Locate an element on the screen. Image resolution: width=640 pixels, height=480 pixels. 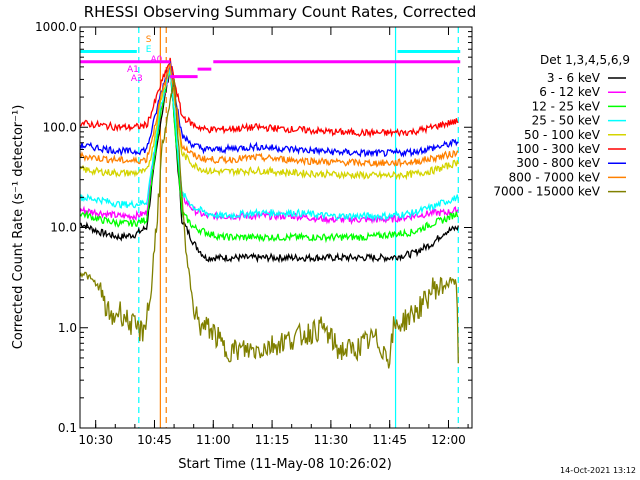
marker-label-1: E is located at coordinates (149, 50).